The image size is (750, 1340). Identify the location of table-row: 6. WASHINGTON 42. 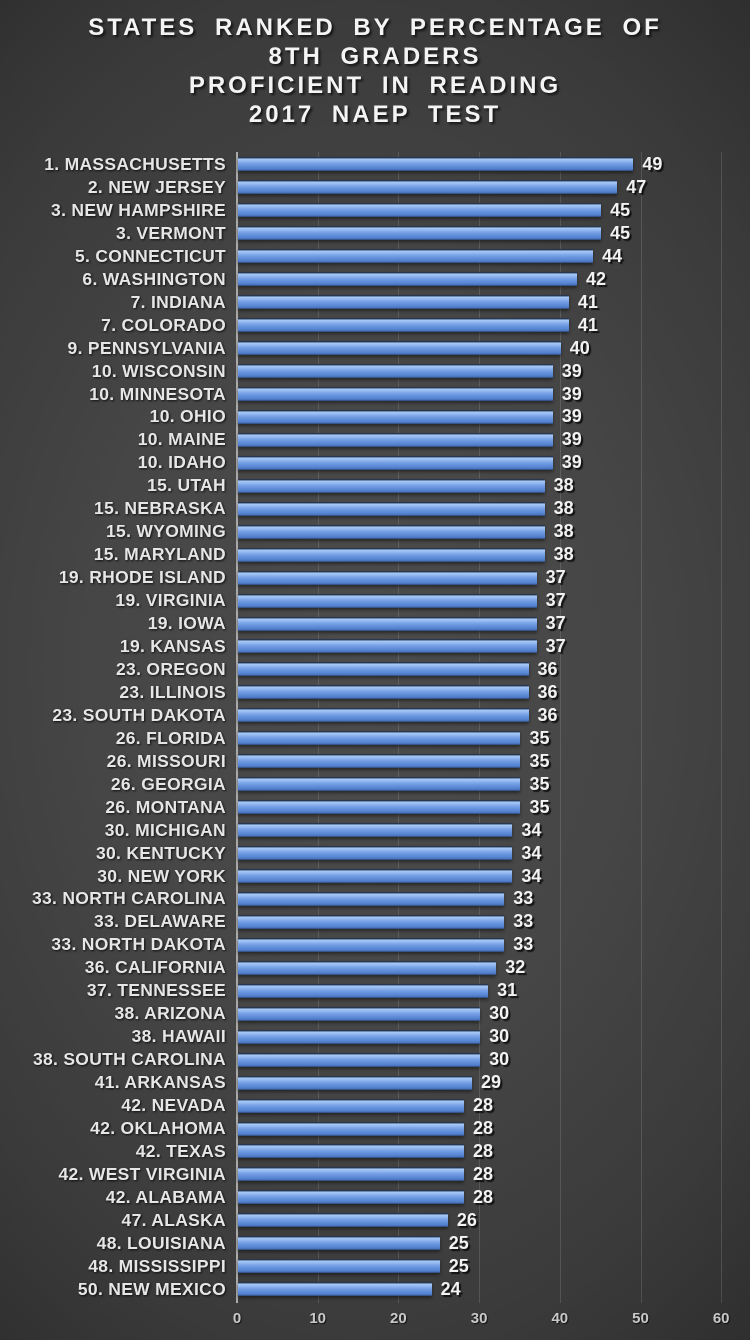
(375, 279).